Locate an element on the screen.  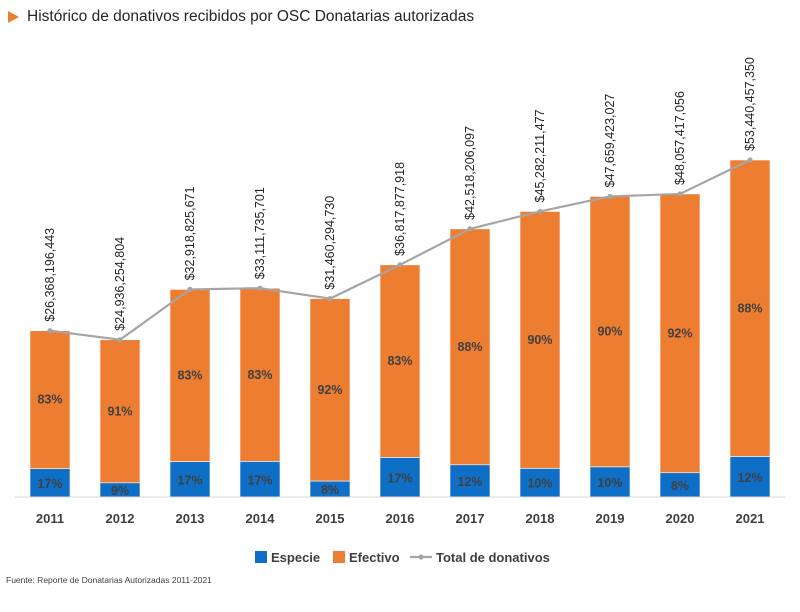
total-label-2011: $26,368,196,443 is located at coordinates (50, 275).